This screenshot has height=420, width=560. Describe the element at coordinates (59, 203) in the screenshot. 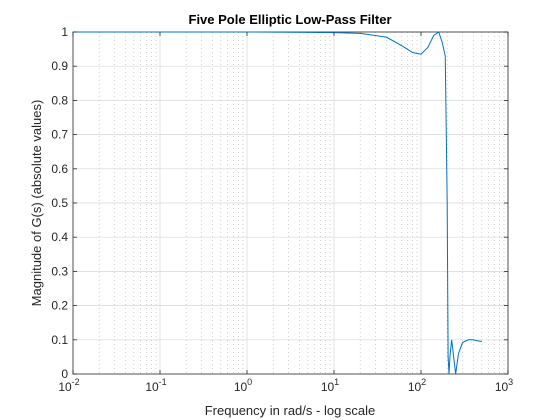

I see `y-tick-label: 0.5` at that location.